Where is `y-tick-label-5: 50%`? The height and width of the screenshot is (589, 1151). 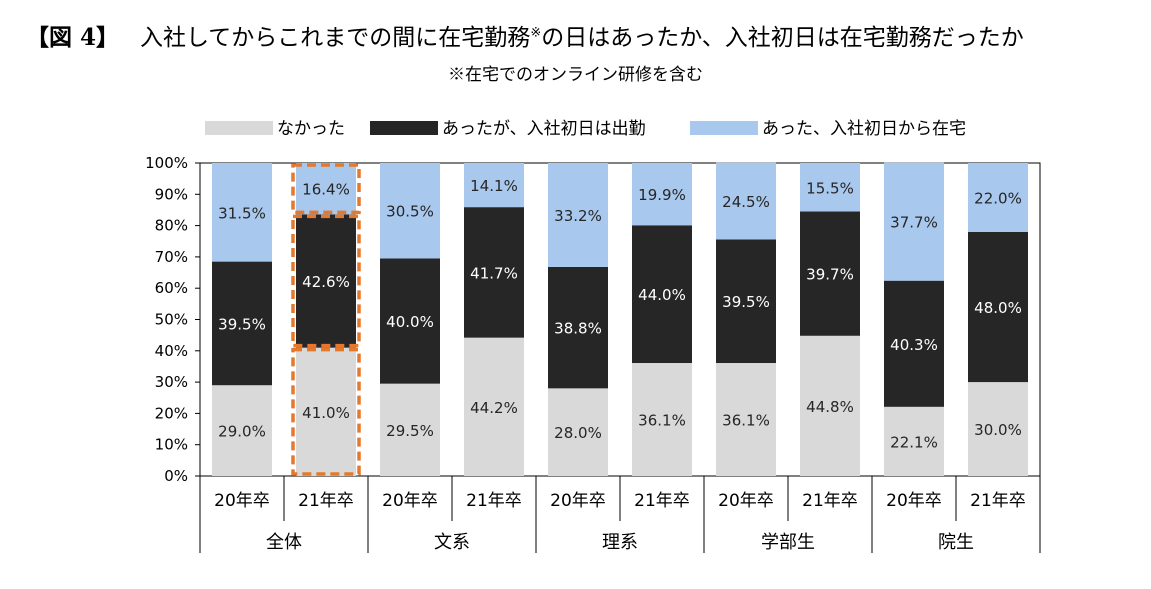
y-tick-label-5: 50% is located at coordinates (171, 320).